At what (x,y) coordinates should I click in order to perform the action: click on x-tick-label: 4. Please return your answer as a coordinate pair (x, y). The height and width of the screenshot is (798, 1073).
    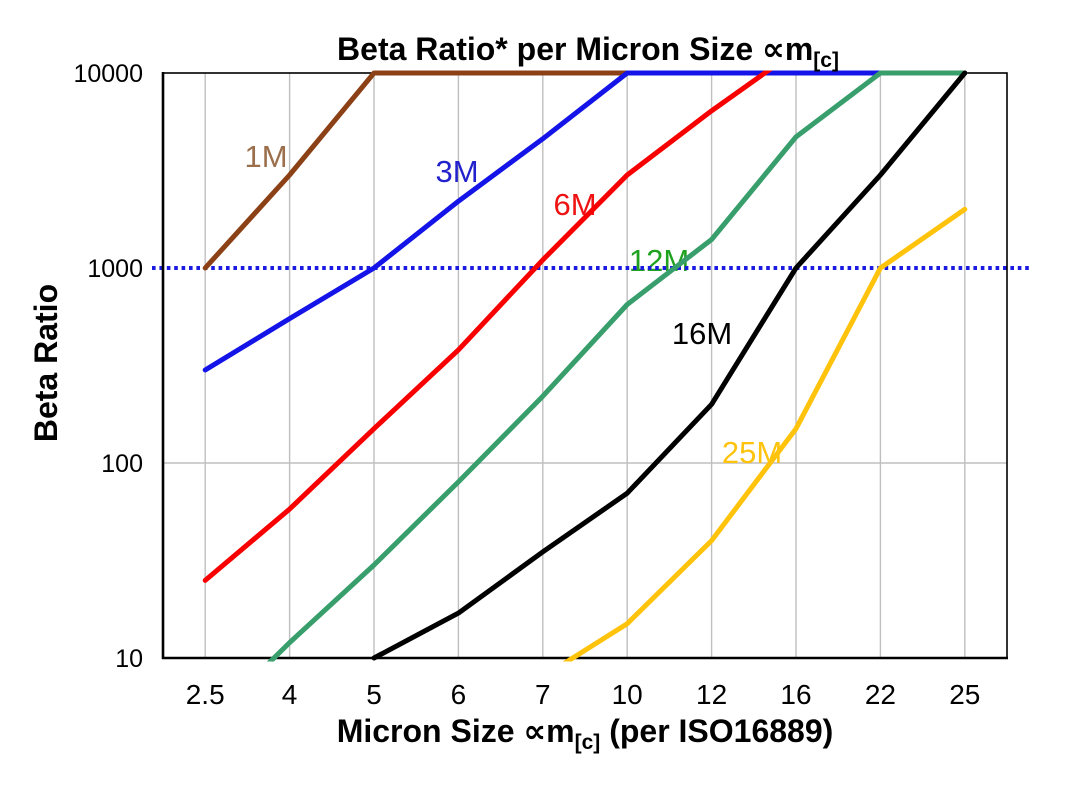
    Looking at the image, I should click on (290, 694).